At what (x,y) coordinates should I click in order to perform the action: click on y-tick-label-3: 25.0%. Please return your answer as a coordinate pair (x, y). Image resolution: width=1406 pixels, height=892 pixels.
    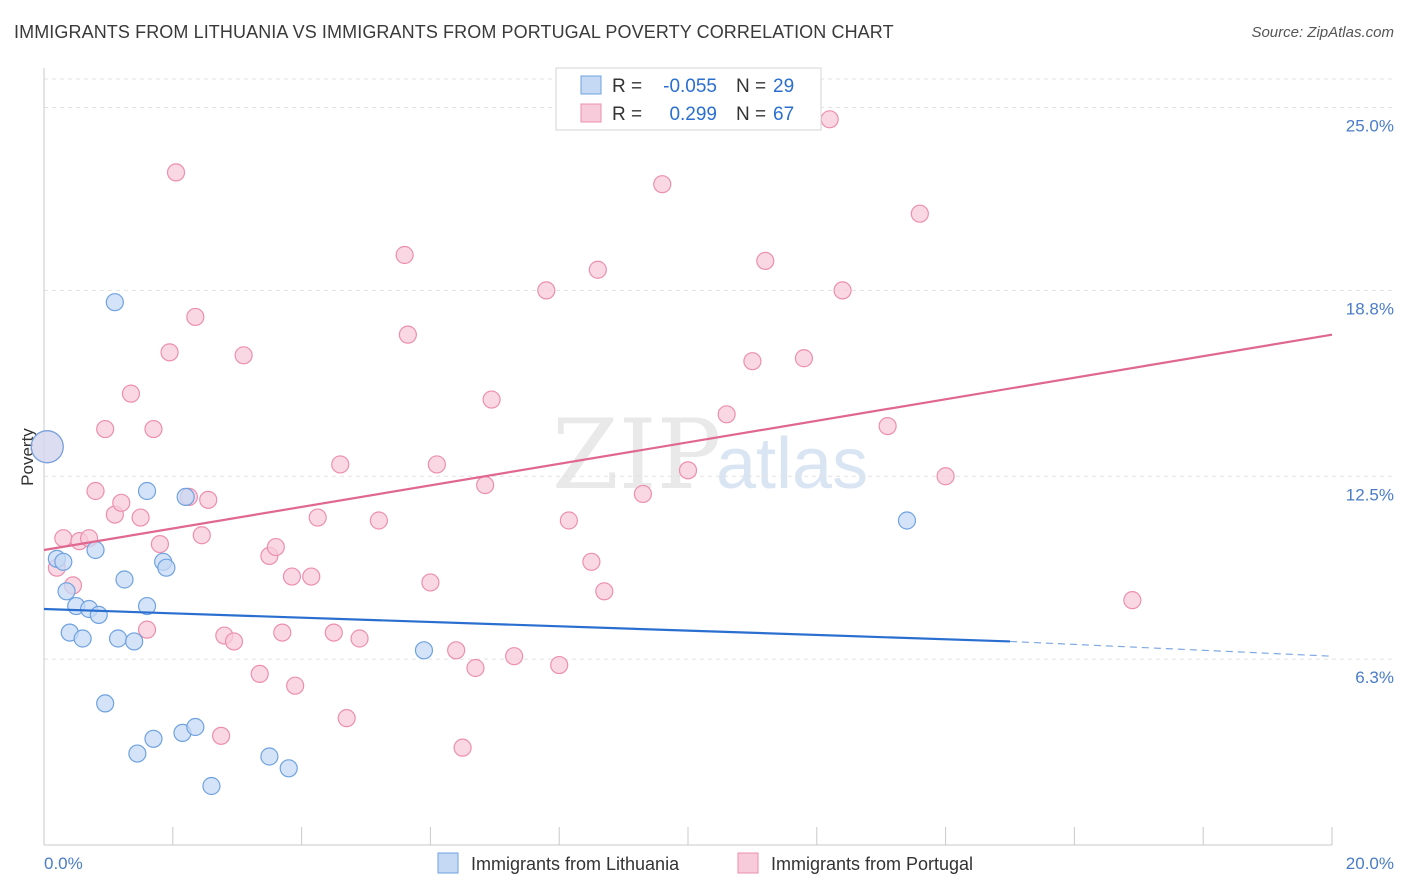
    Looking at the image, I should click on (1370, 126).